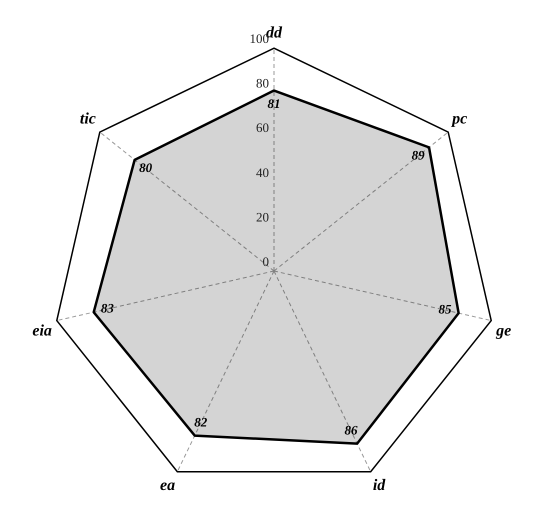 The image size is (544, 518). Describe the element at coordinates (419, 154) in the screenshot. I see `data-label: 89` at that location.